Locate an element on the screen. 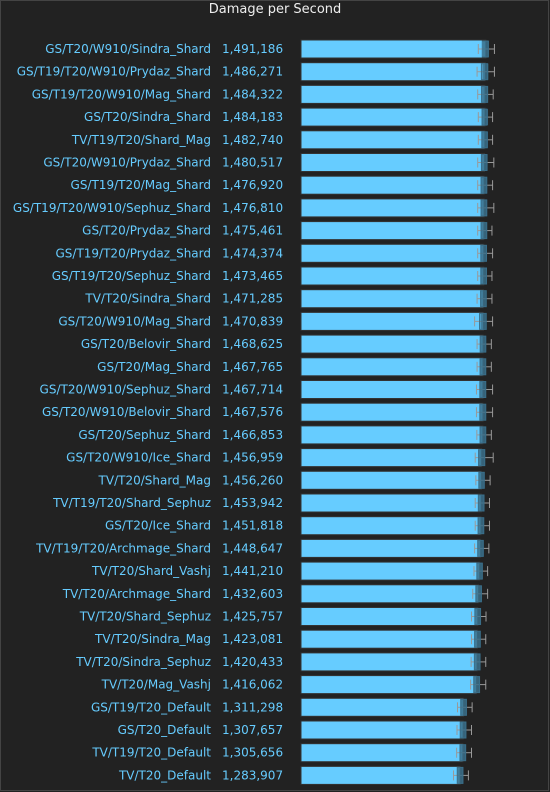 The height and width of the screenshot is (792, 550). row-value: 1,491,186 is located at coordinates (252, 49).